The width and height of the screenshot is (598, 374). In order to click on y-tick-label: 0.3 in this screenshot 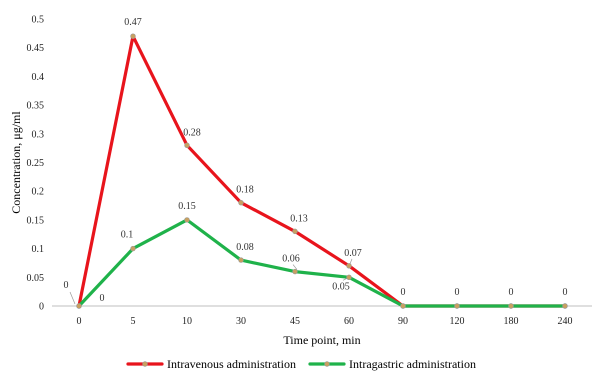, I will do `click(38, 134)`.